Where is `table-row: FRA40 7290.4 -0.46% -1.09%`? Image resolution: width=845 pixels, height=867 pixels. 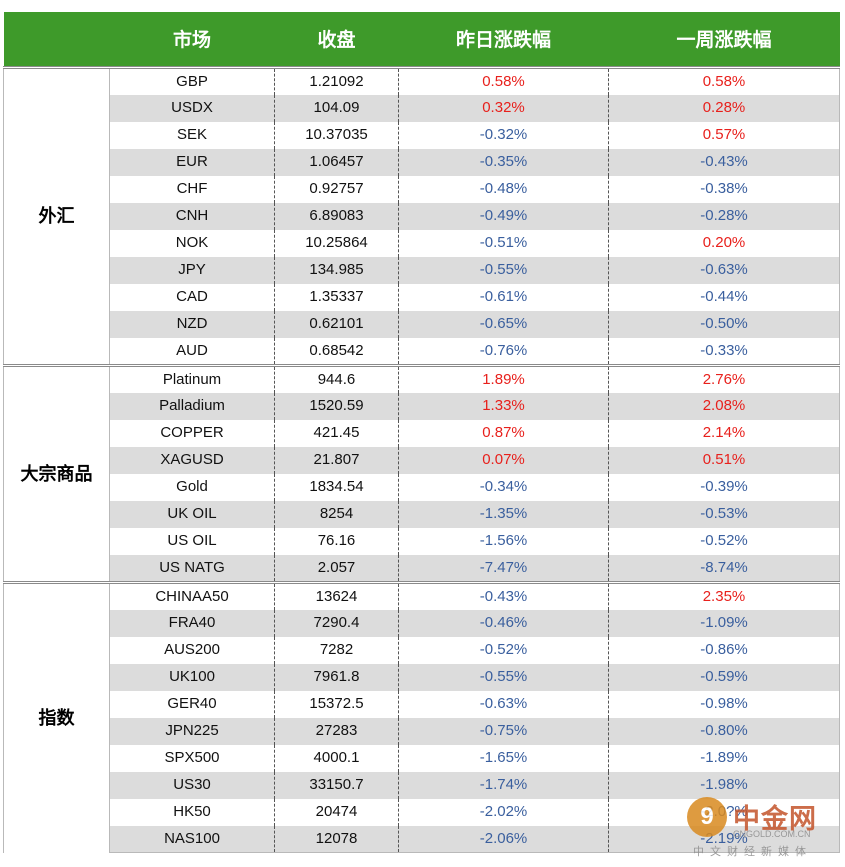 table-row: FRA40 7290.4 -0.46% -1.09% is located at coordinates (422, 623).